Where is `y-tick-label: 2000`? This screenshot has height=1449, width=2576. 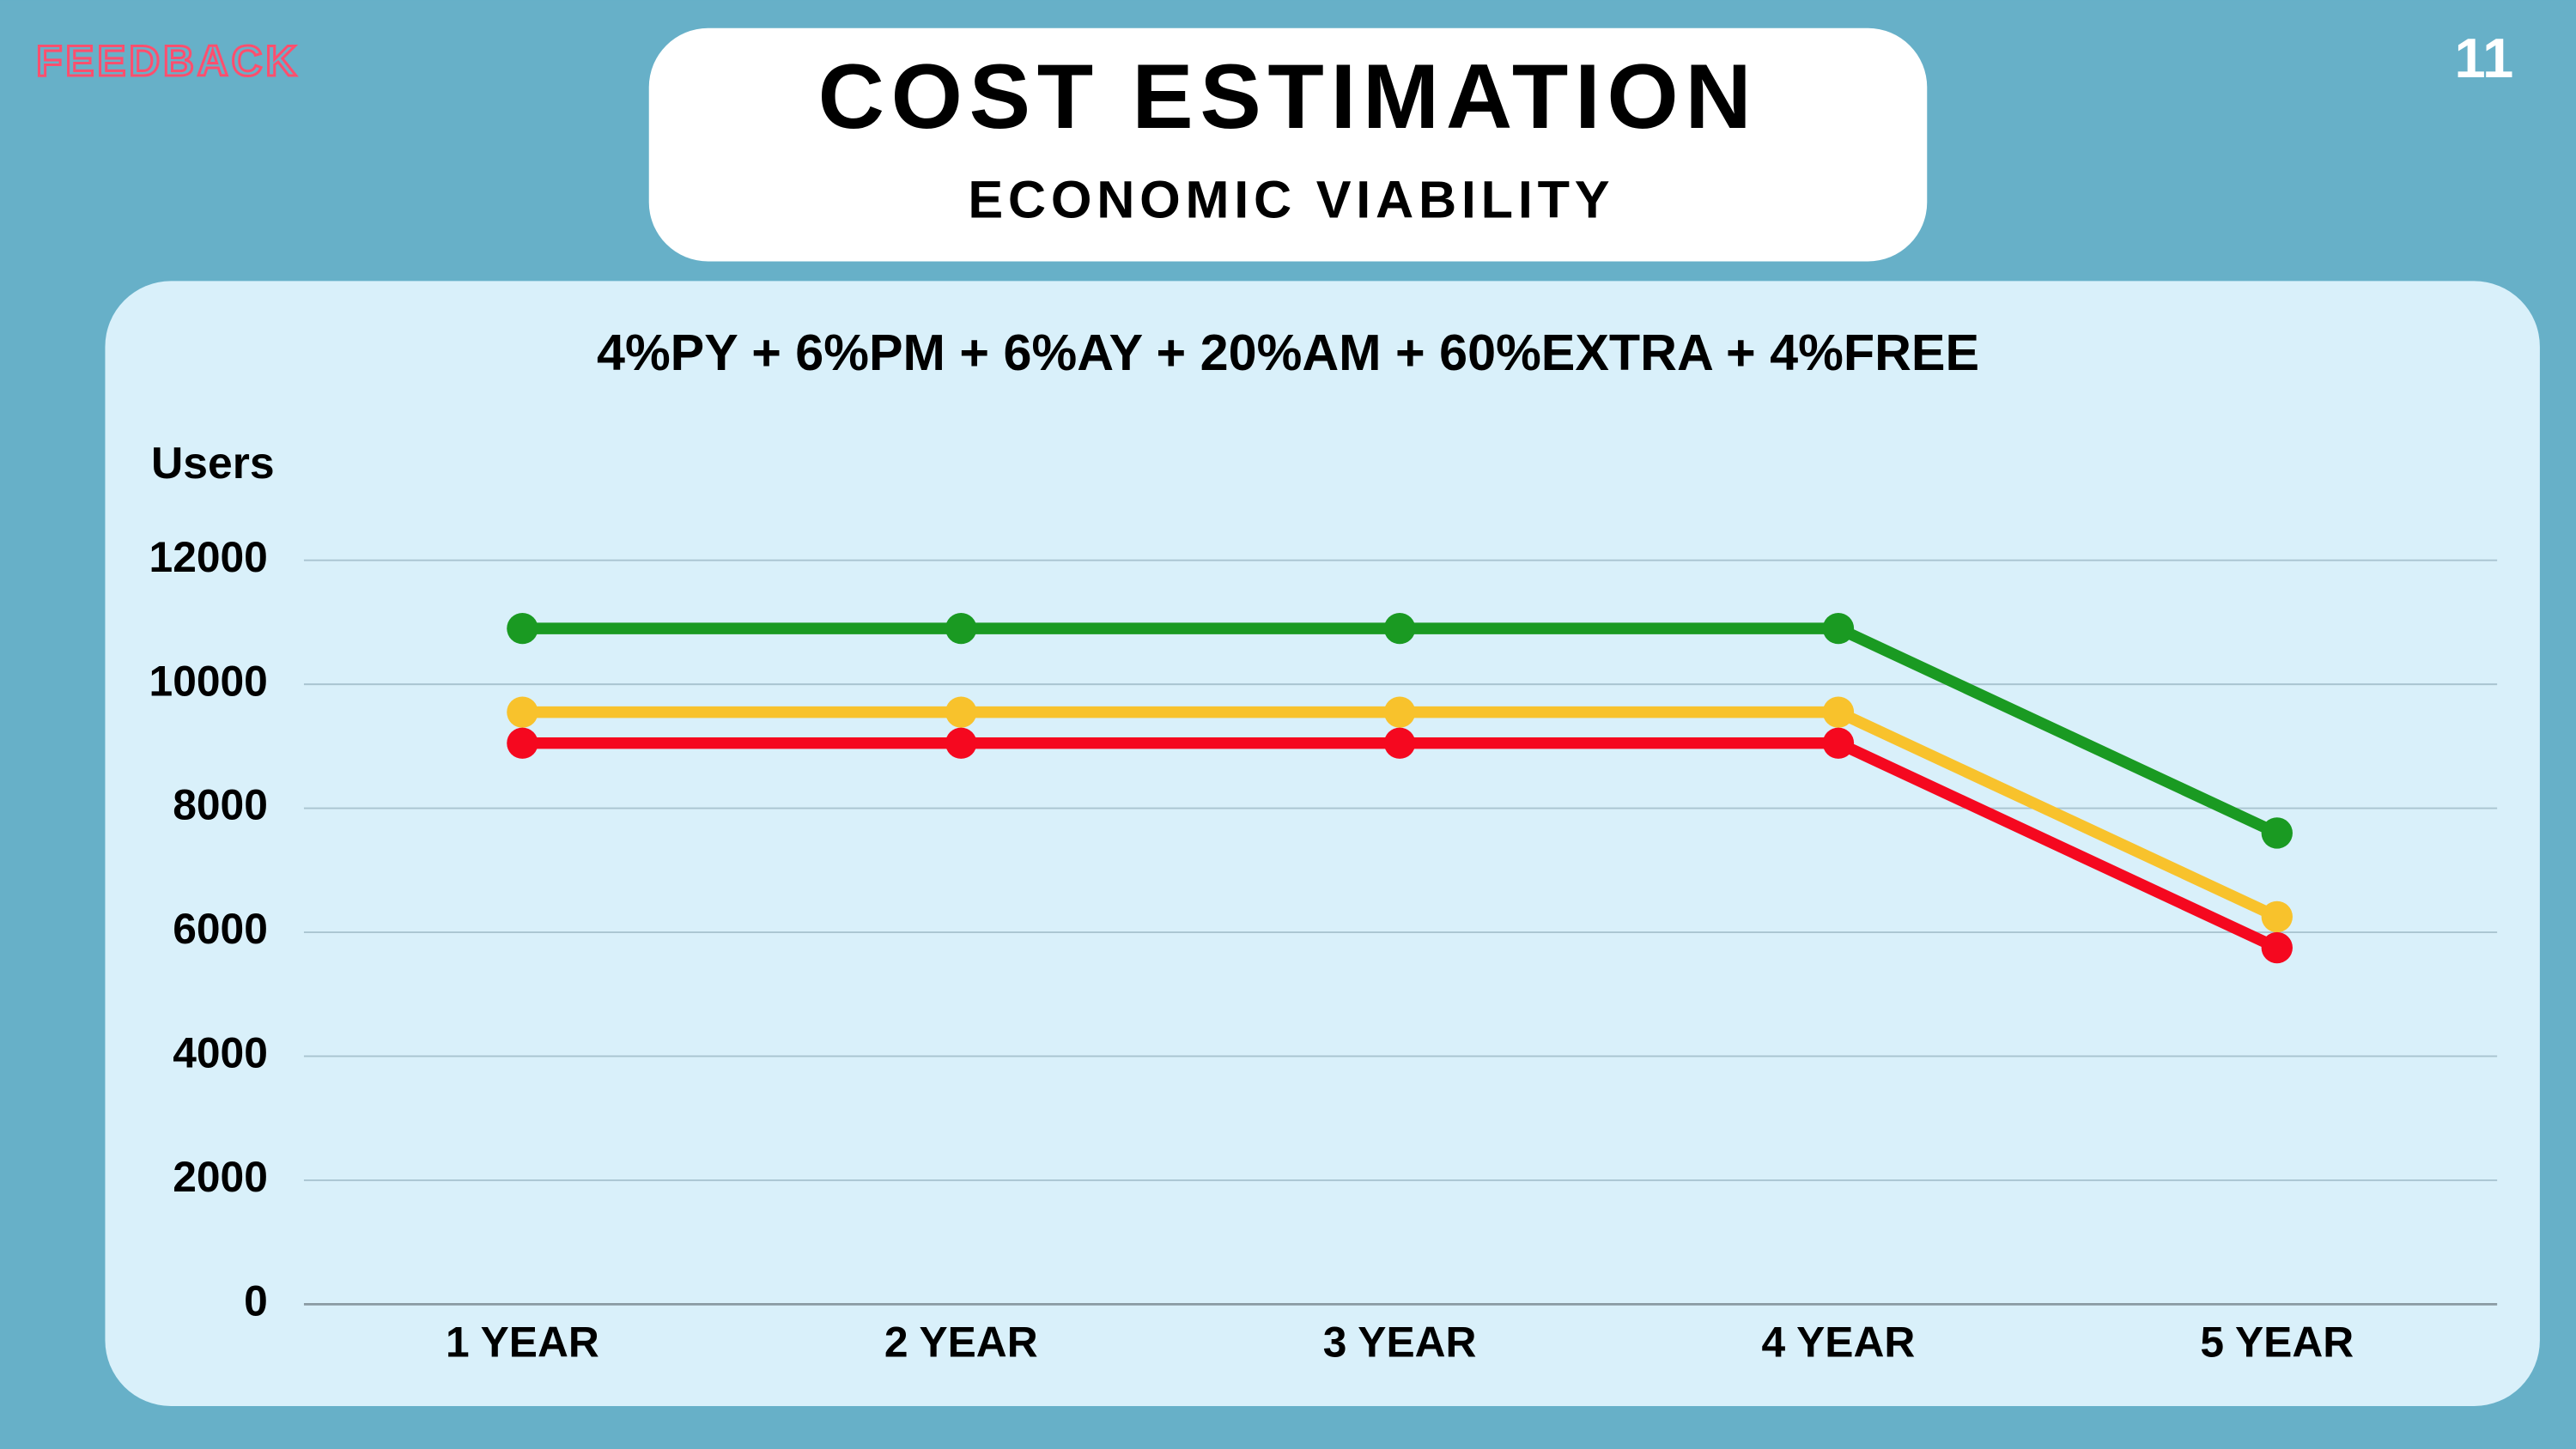
y-tick-label: 2000 is located at coordinates (220, 1177).